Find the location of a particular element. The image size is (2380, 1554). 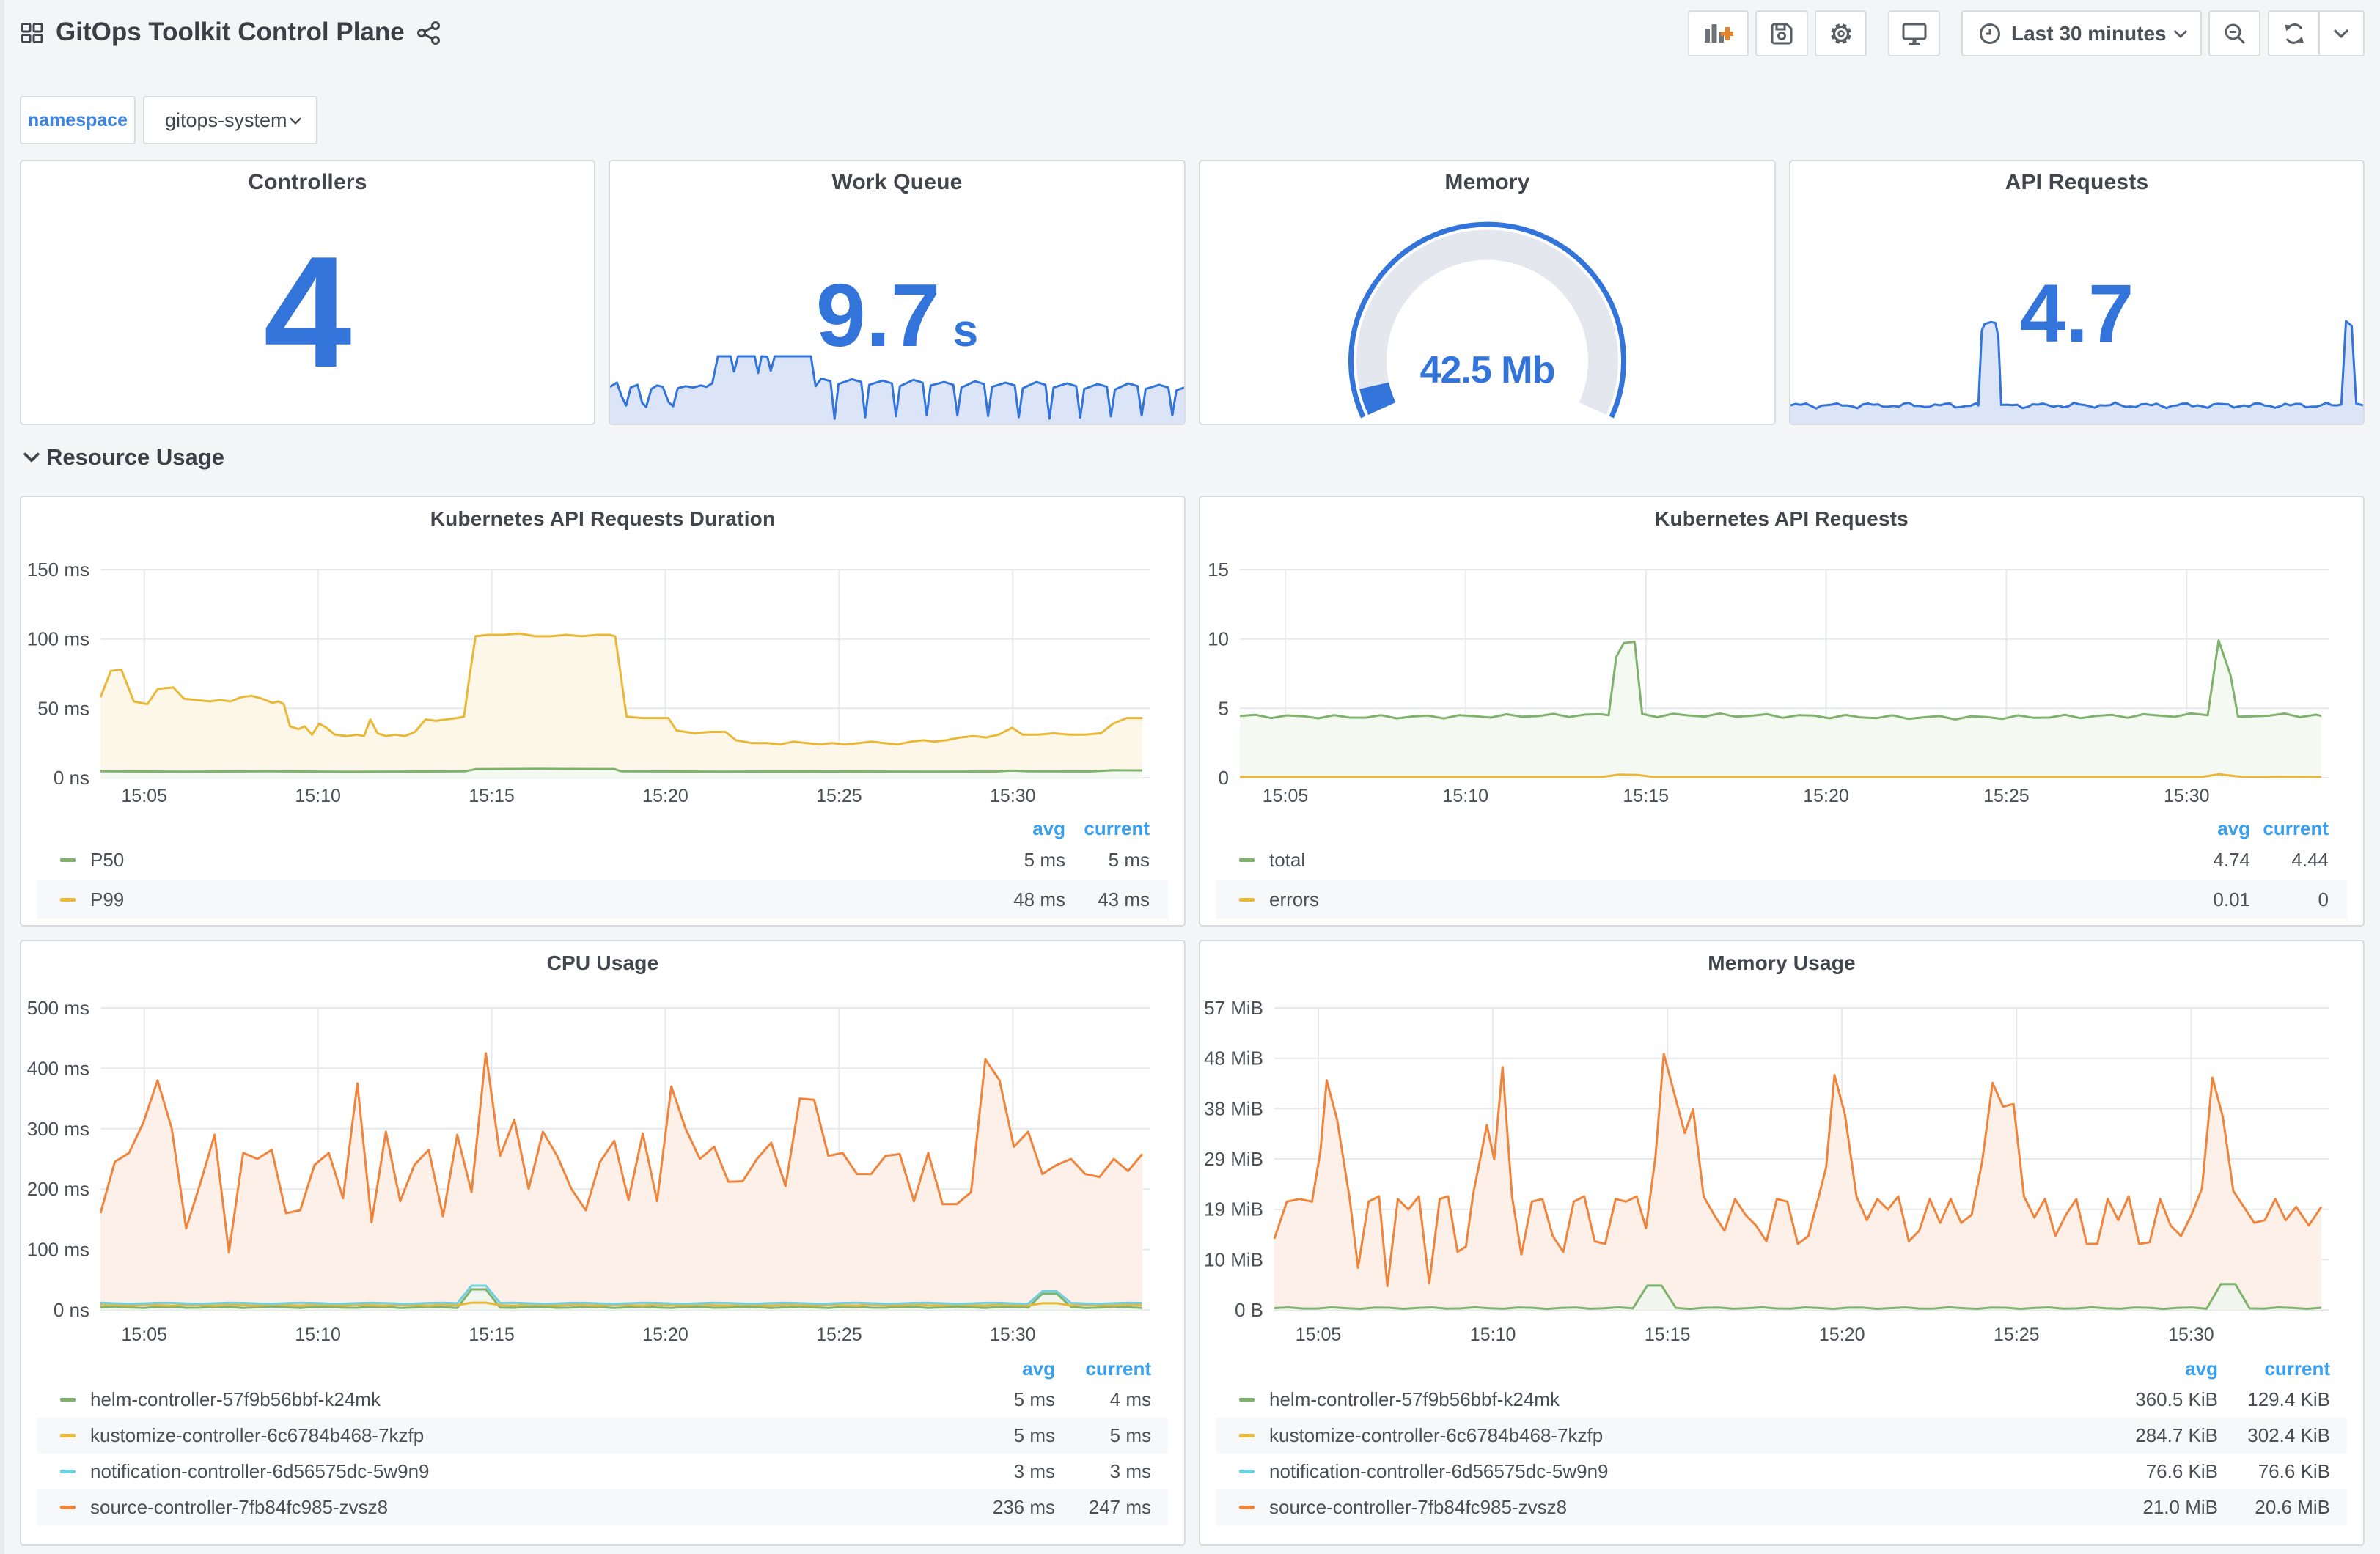

svg-text: 500 ms is located at coordinates (58, 1008).